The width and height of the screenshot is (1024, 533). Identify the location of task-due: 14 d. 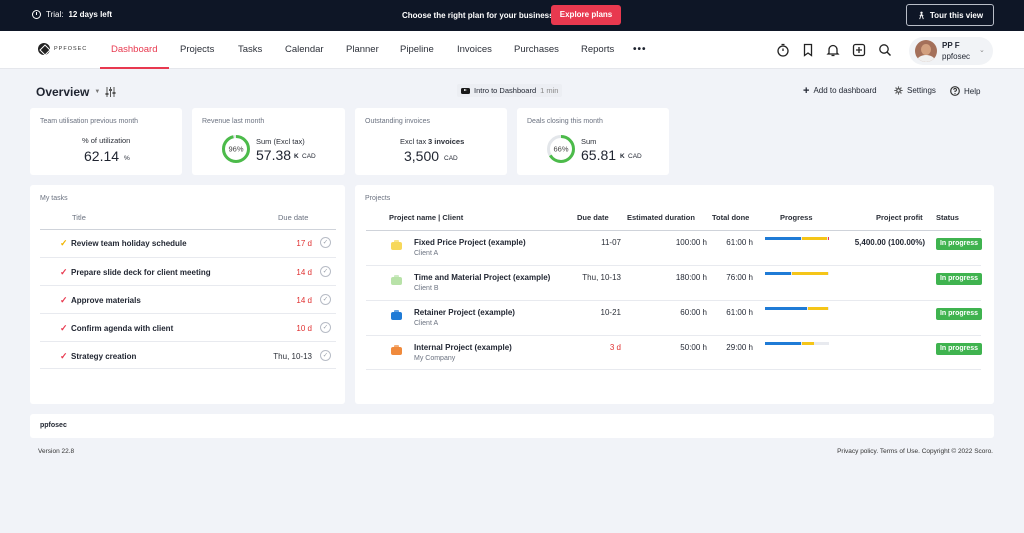
(304, 272).